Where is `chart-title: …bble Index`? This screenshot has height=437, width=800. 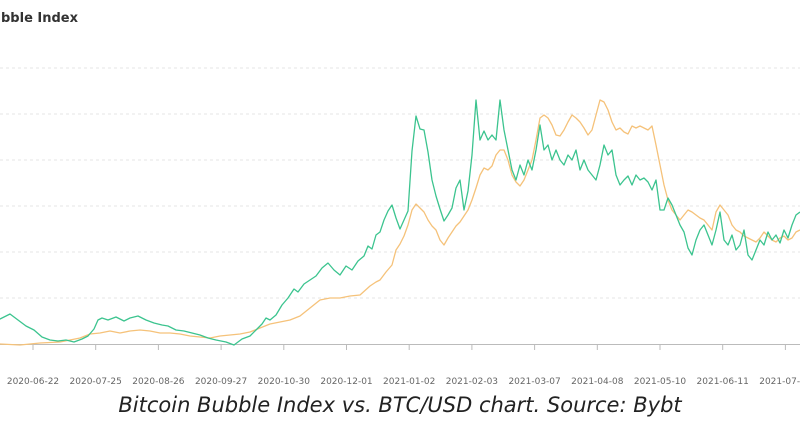
chart-title: …bble Index is located at coordinates (39, 18).